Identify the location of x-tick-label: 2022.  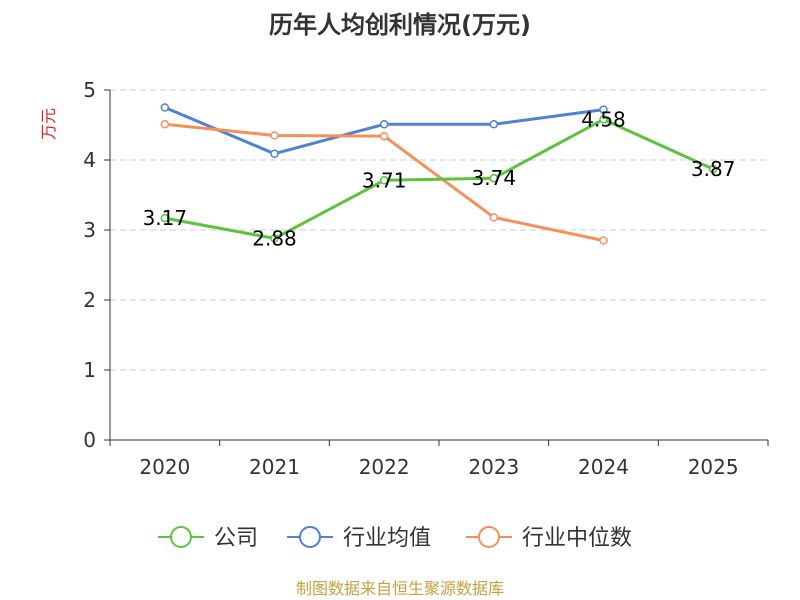
(384, 467).